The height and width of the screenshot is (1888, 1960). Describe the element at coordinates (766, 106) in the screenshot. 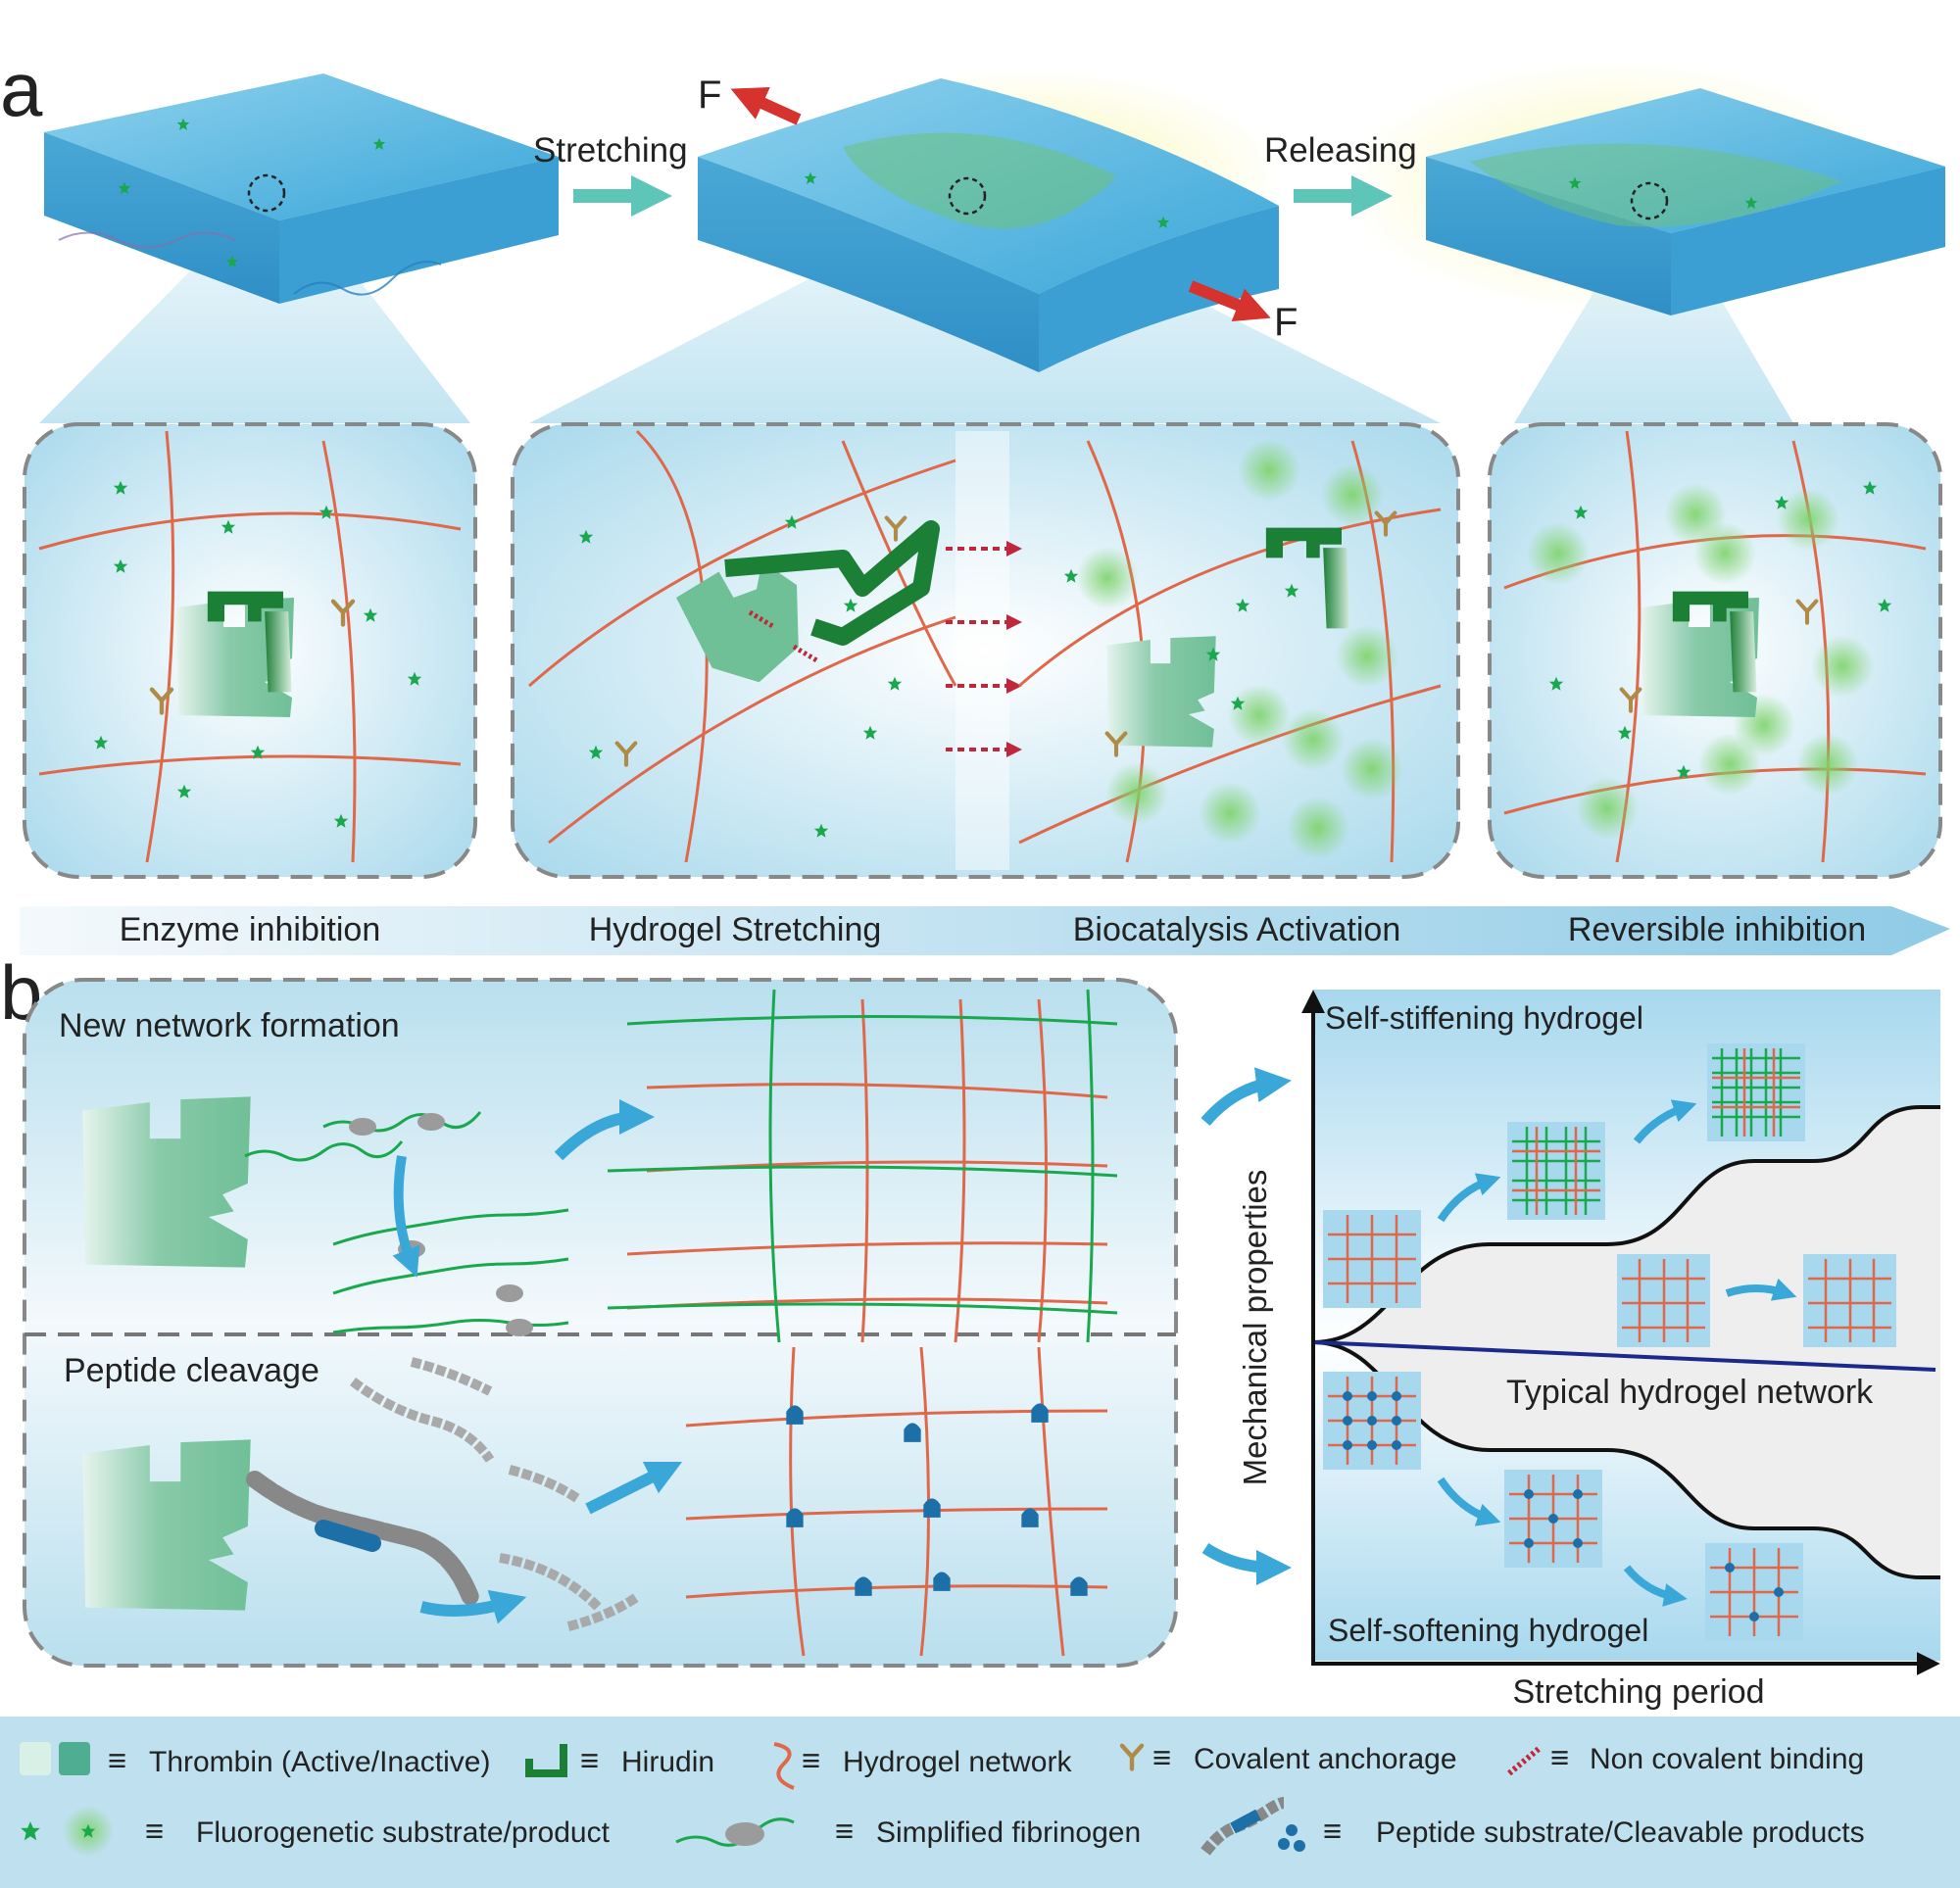

I see `force-arrow-left` at that location.